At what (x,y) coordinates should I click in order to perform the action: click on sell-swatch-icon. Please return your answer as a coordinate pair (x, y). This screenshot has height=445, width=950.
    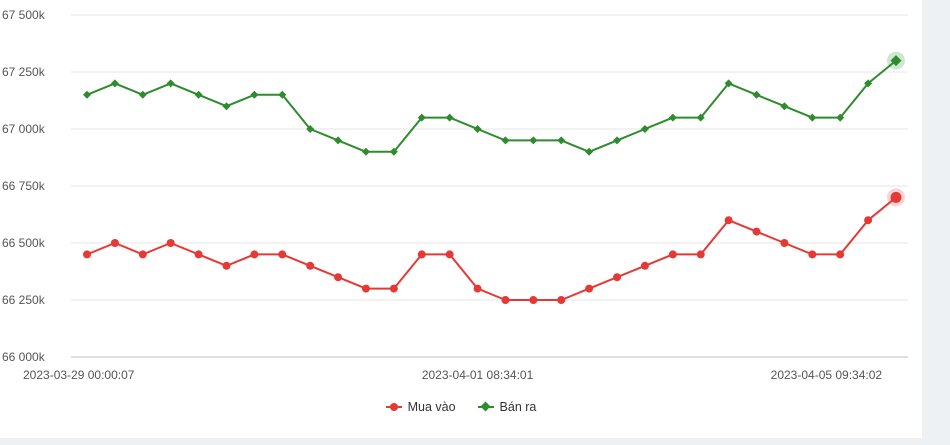
    Looking at the image, I should click on (485, 406).